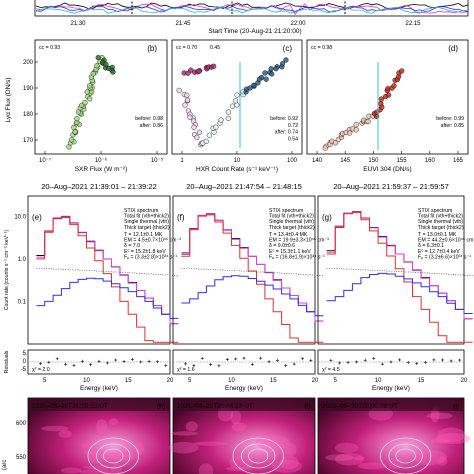  What do you see at coordinates (152, 48) in the screenshot?
I see `panel-label: (b)` at bounding box center [152, 48].